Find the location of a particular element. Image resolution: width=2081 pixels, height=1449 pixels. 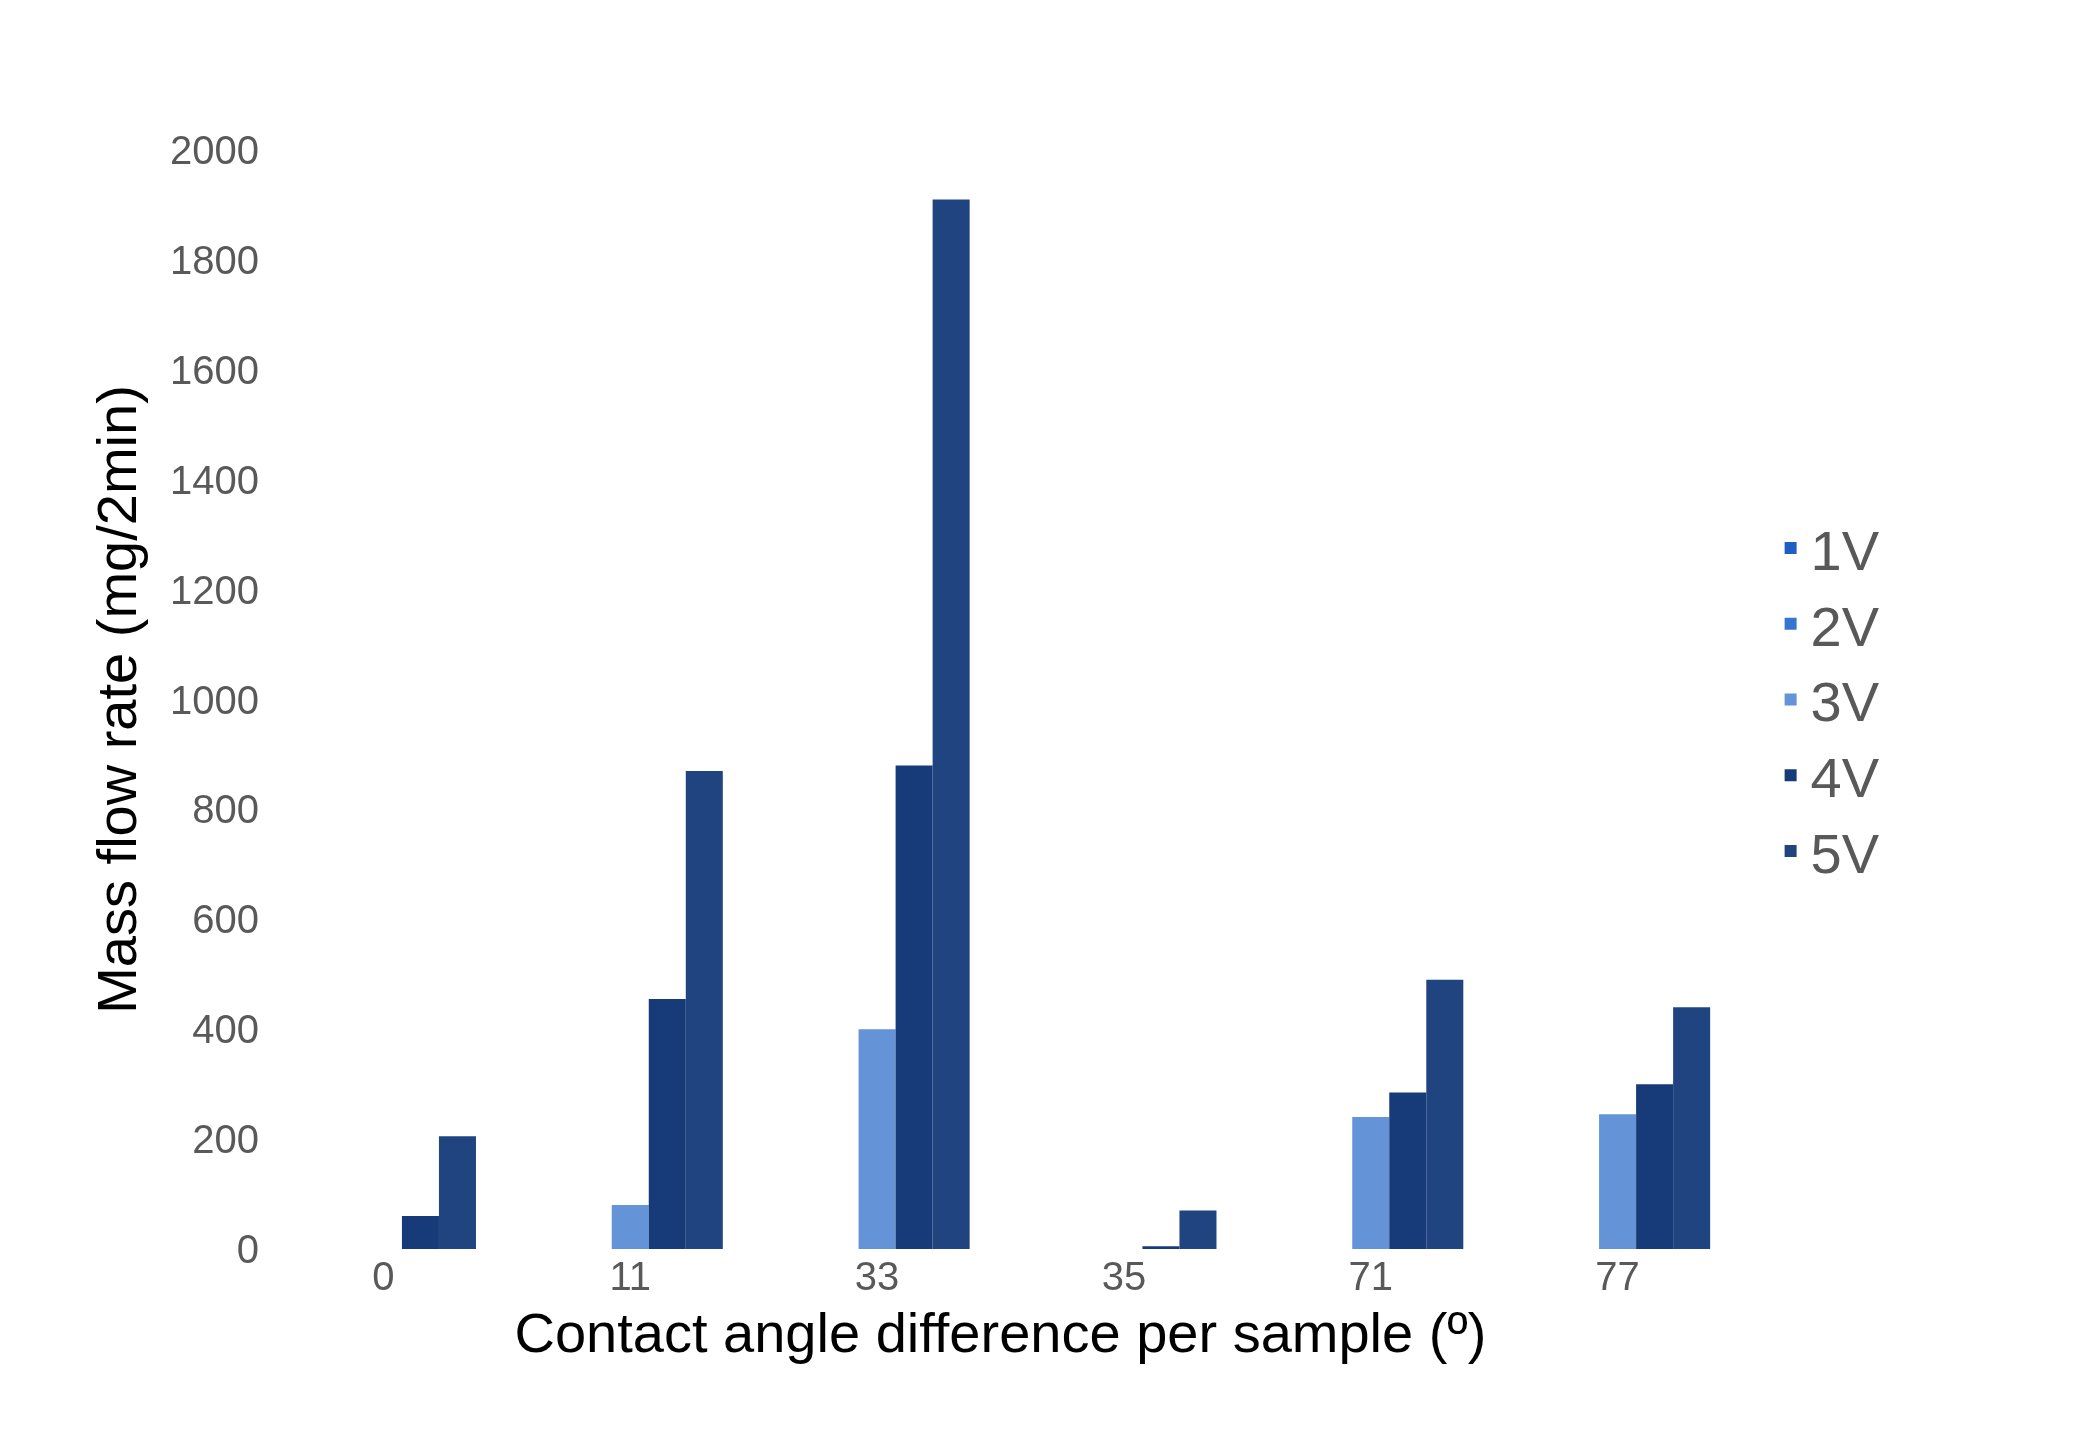

y-tick-label: 1400 is located at coordinates (214, 479).